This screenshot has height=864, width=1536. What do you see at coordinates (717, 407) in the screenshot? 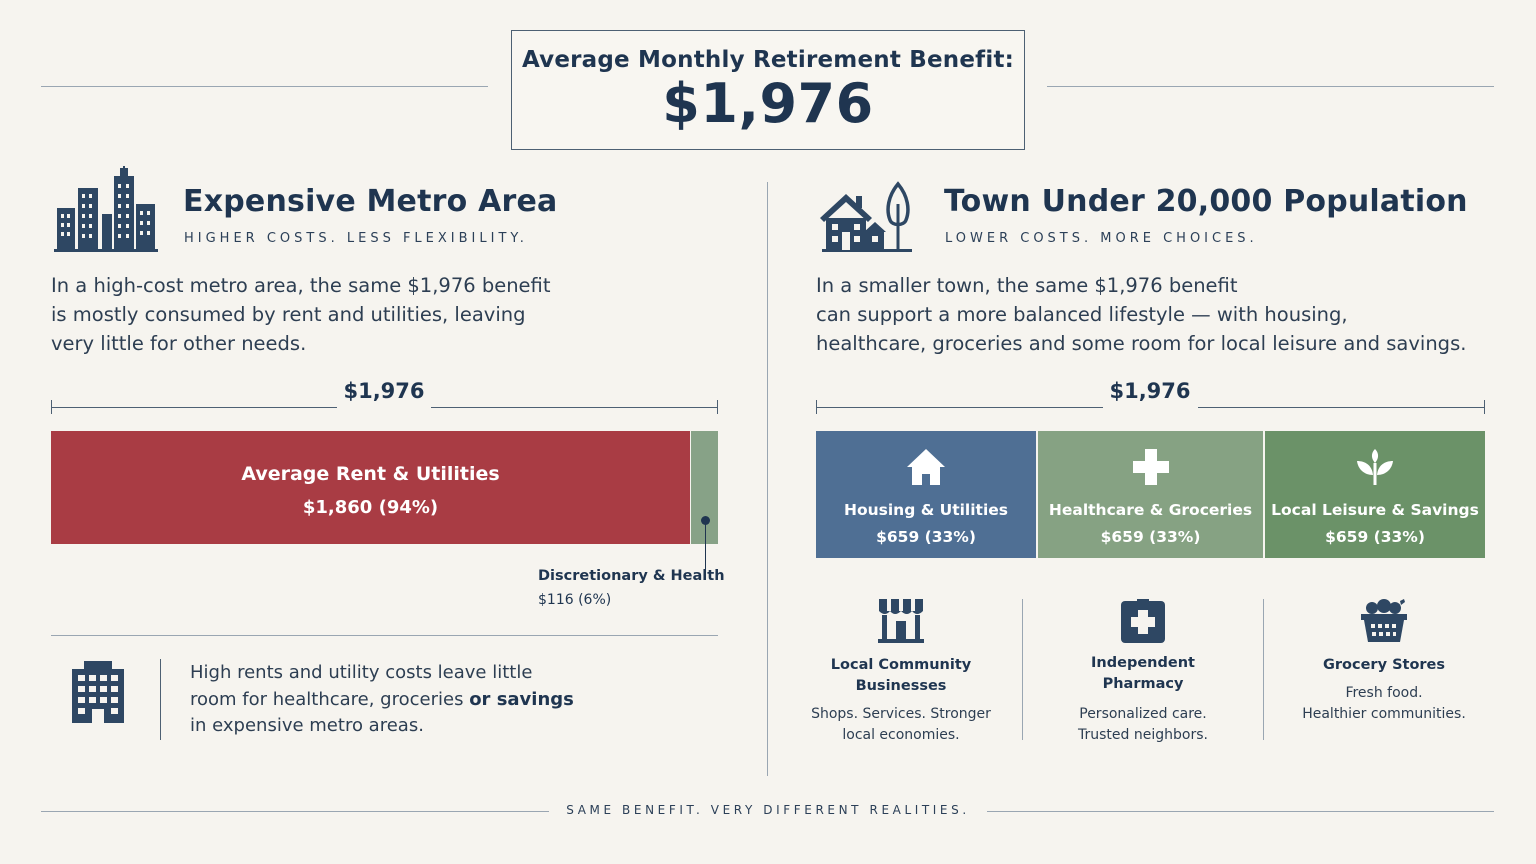
I see `left-scale-tick-end` at bounding box center [717, 407].